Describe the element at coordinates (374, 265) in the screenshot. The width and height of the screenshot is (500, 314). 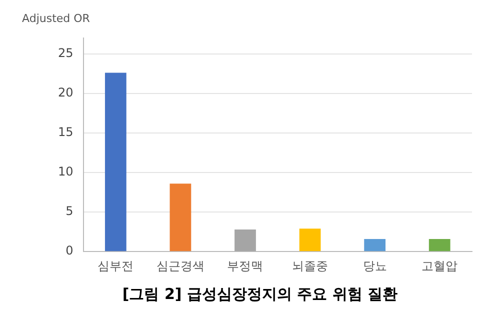
I see `x-tick-label: 당뇨` at that location.